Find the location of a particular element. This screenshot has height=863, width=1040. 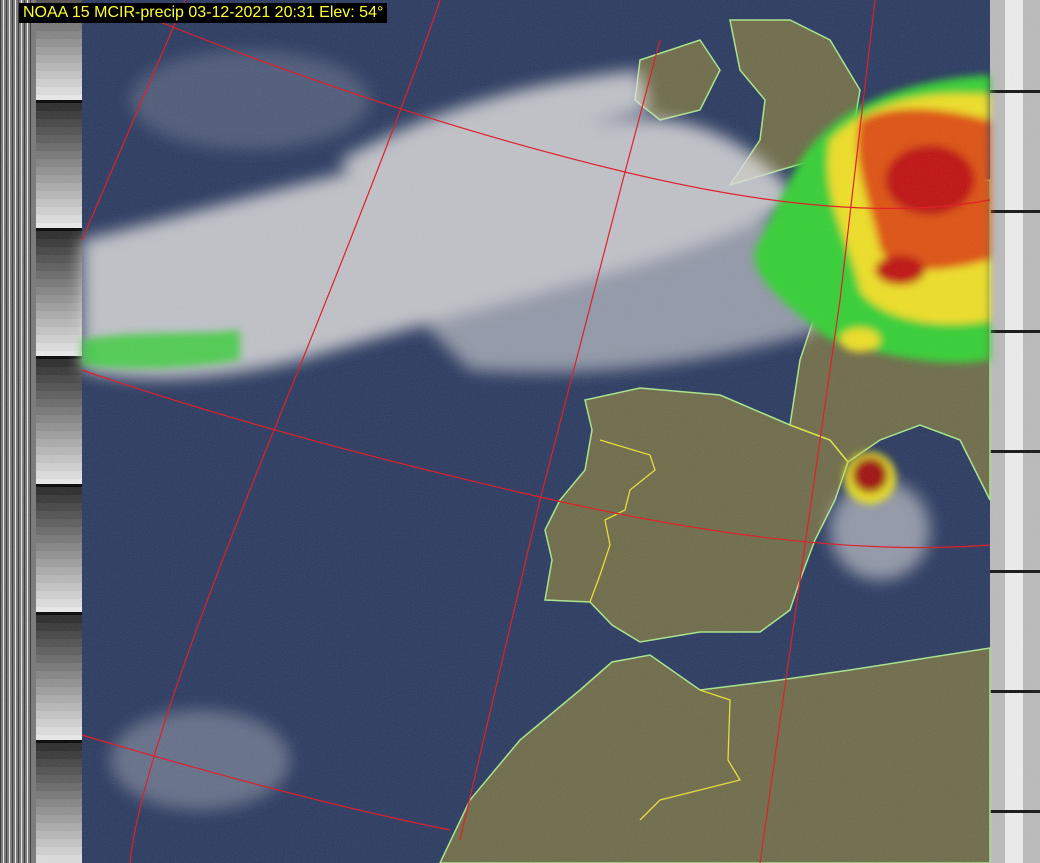

right-telemetry-band is located at coordinates (1014, 431).